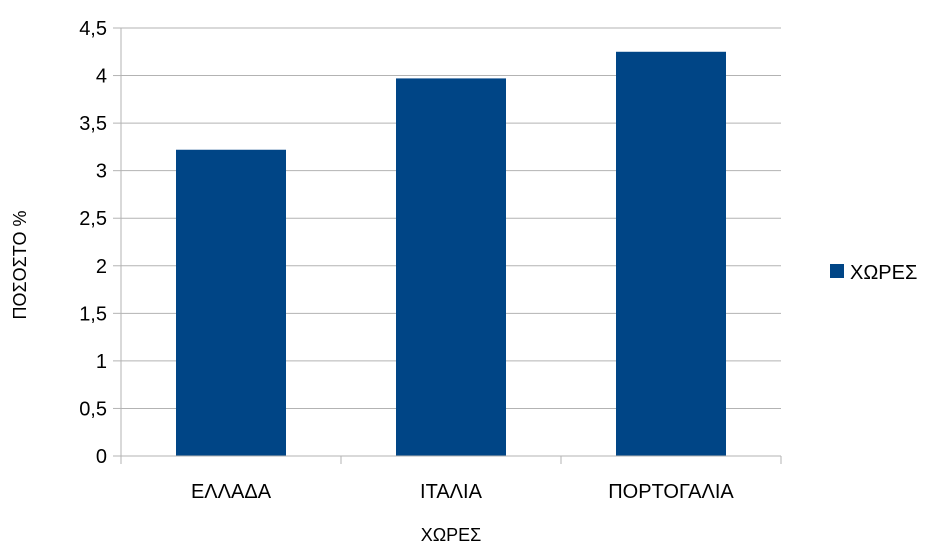 This screenshot has height=549, width=941. What do you see at coordinates (101, 267) in the screenshot?
I see `y-tick-label: 2` at bounding box center [101, 267].